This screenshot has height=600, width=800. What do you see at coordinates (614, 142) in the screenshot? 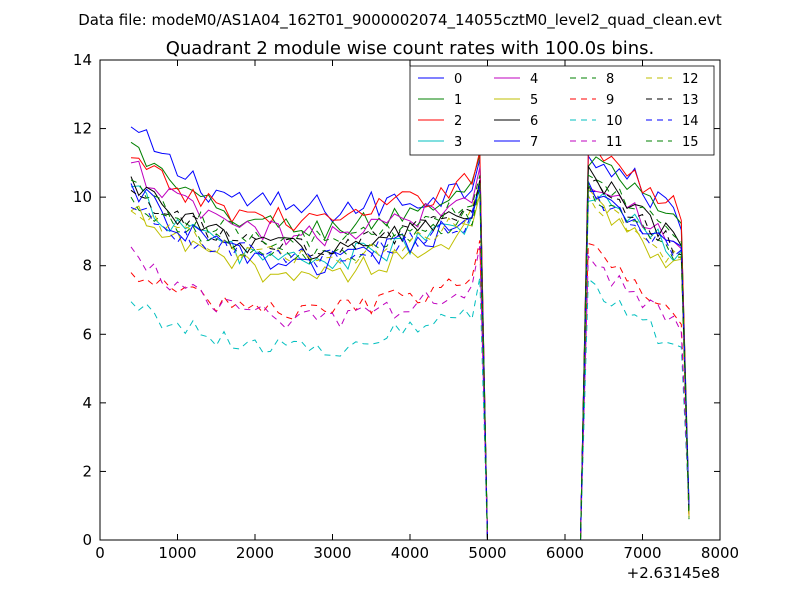
I see `legend-label-11: 11` at bounding box center [614, 142].